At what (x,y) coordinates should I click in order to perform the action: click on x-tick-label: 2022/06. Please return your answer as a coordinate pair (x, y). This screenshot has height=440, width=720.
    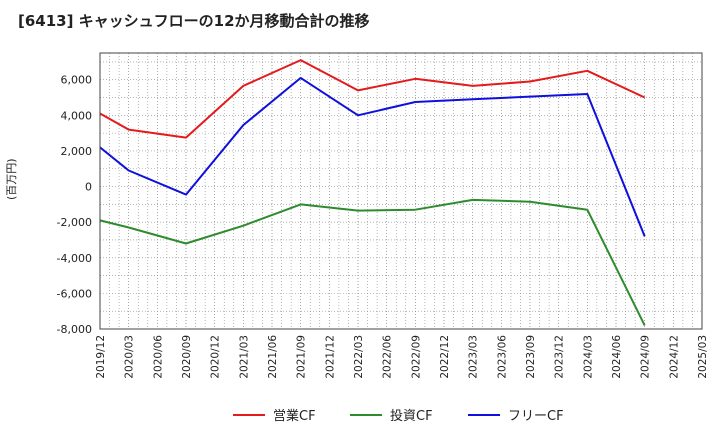
    Looking at the image, I should click on (388, 357).